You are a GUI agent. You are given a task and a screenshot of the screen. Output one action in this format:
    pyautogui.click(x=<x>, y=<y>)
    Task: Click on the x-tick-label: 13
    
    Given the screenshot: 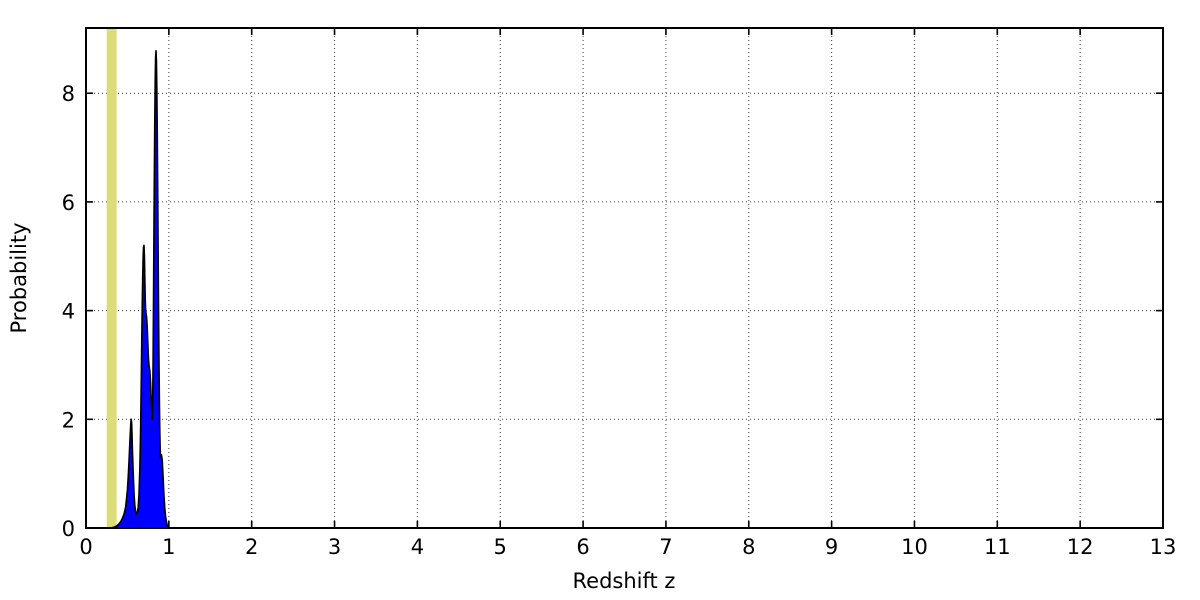 What is the action you would take?
    pyautogui.click(x=1163, y=547)
    